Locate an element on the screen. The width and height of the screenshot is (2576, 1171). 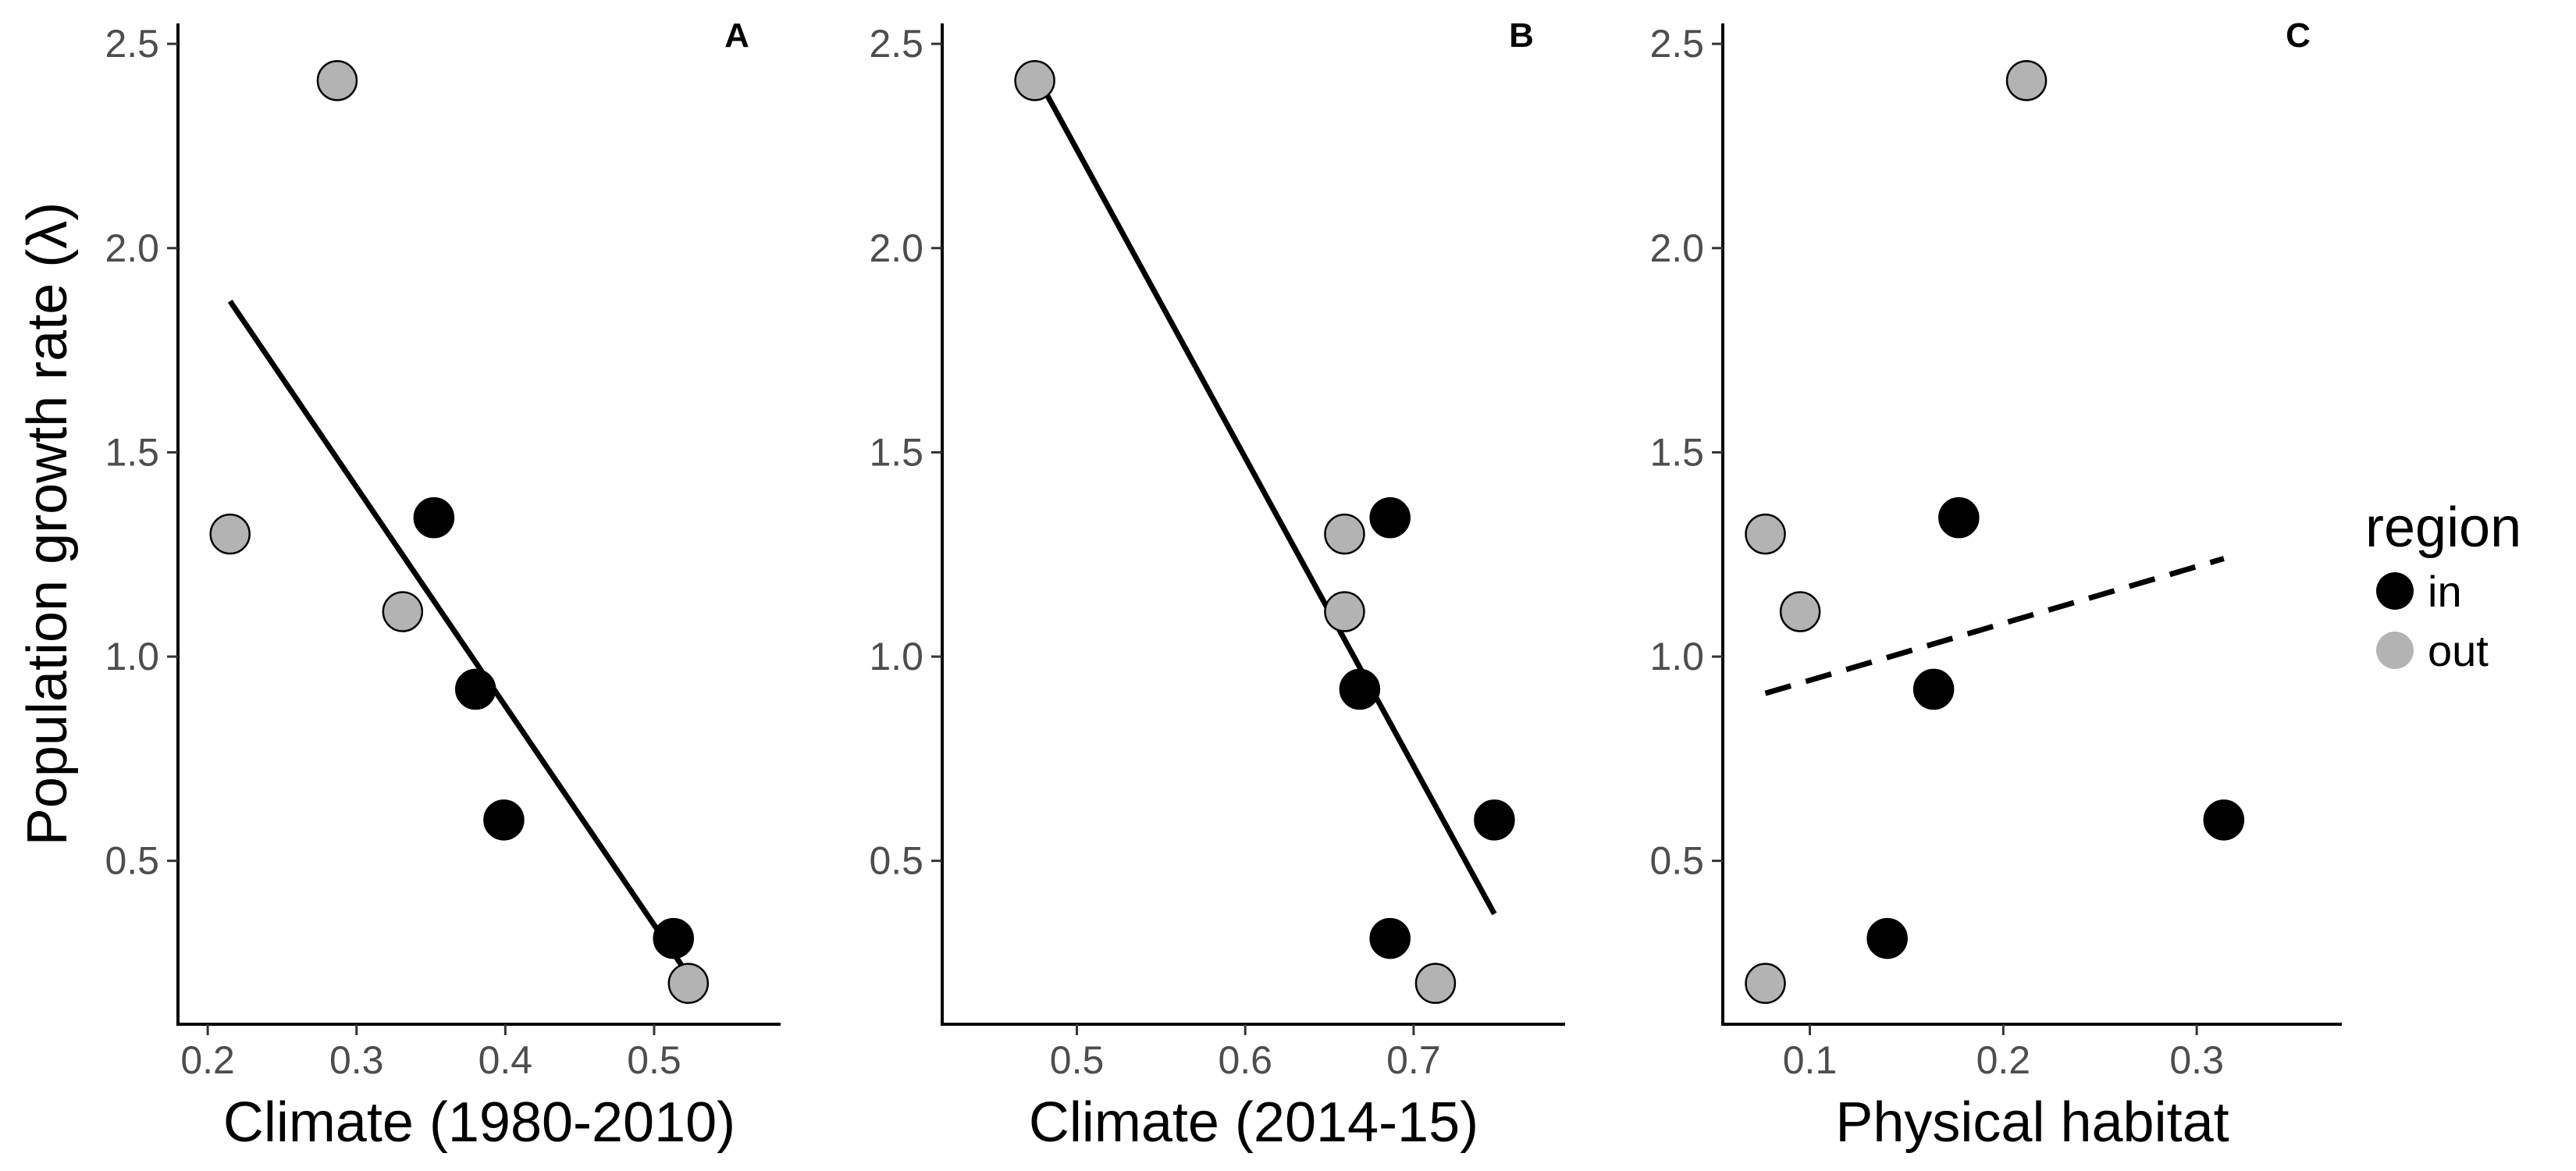
x-tick-label: 0.6 is located at coordinates (1245, 1060).